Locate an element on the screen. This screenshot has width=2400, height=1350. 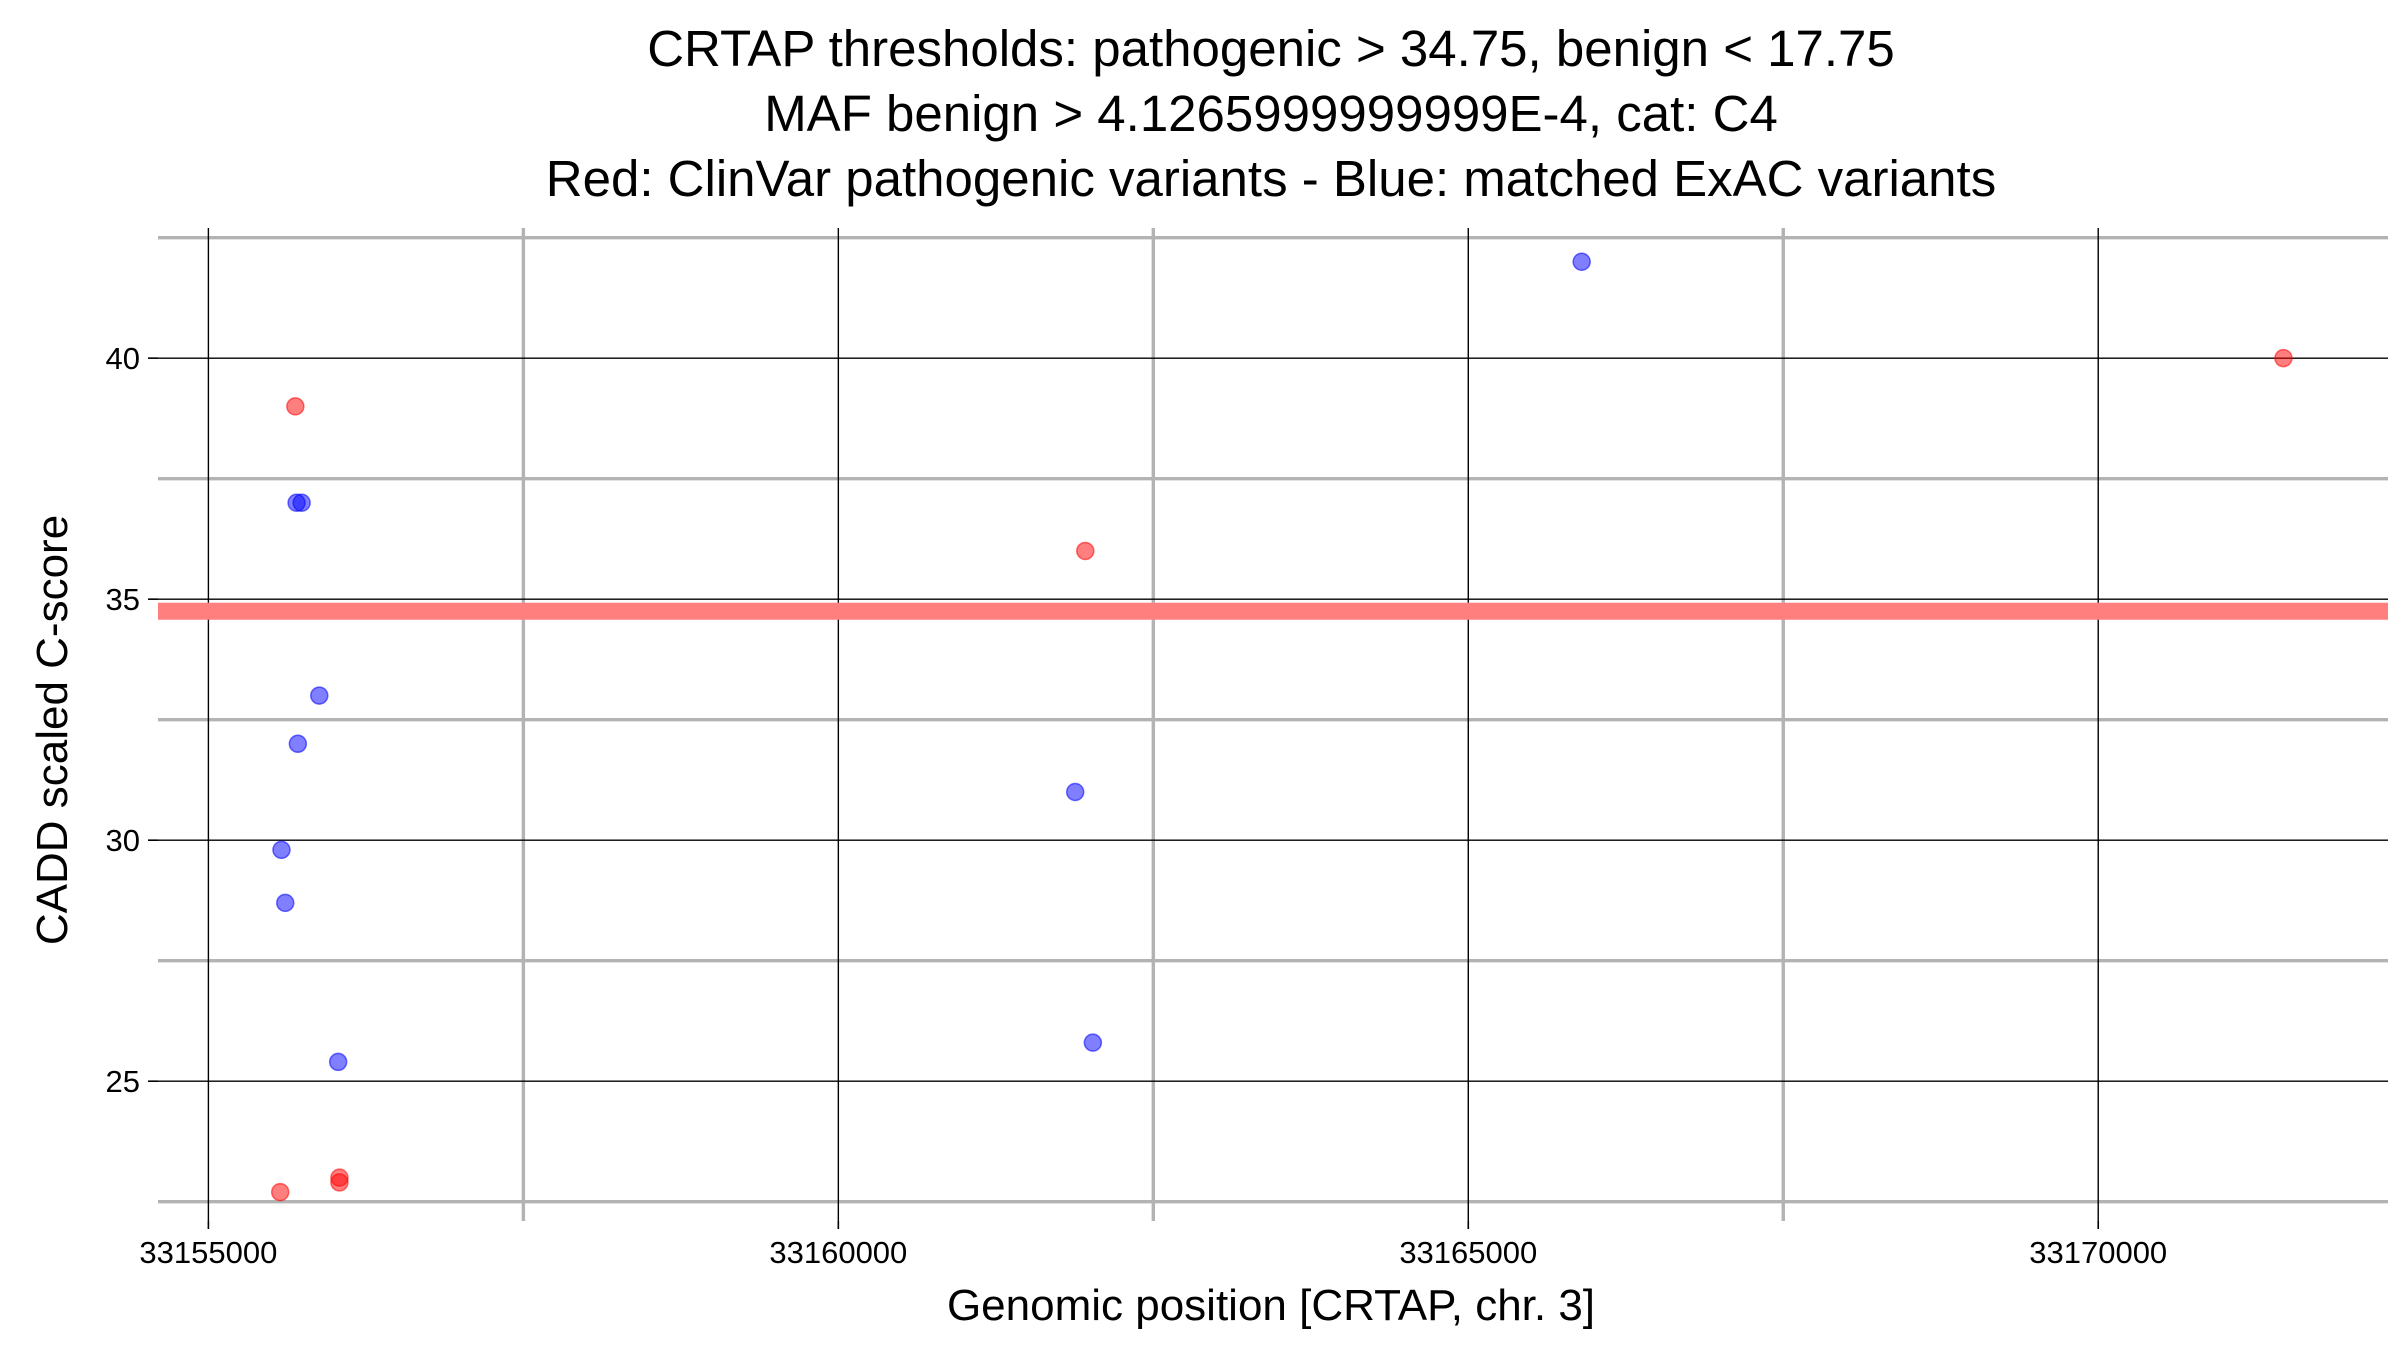
y-tick-label: 35 is located at coordinates (123, 599).